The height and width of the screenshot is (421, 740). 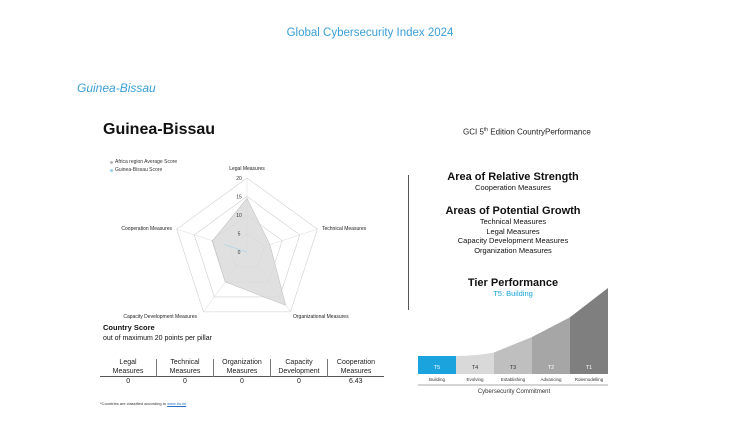 I want to click on radar-axis-label: Organizational Measures, so click(x=321, y=317).